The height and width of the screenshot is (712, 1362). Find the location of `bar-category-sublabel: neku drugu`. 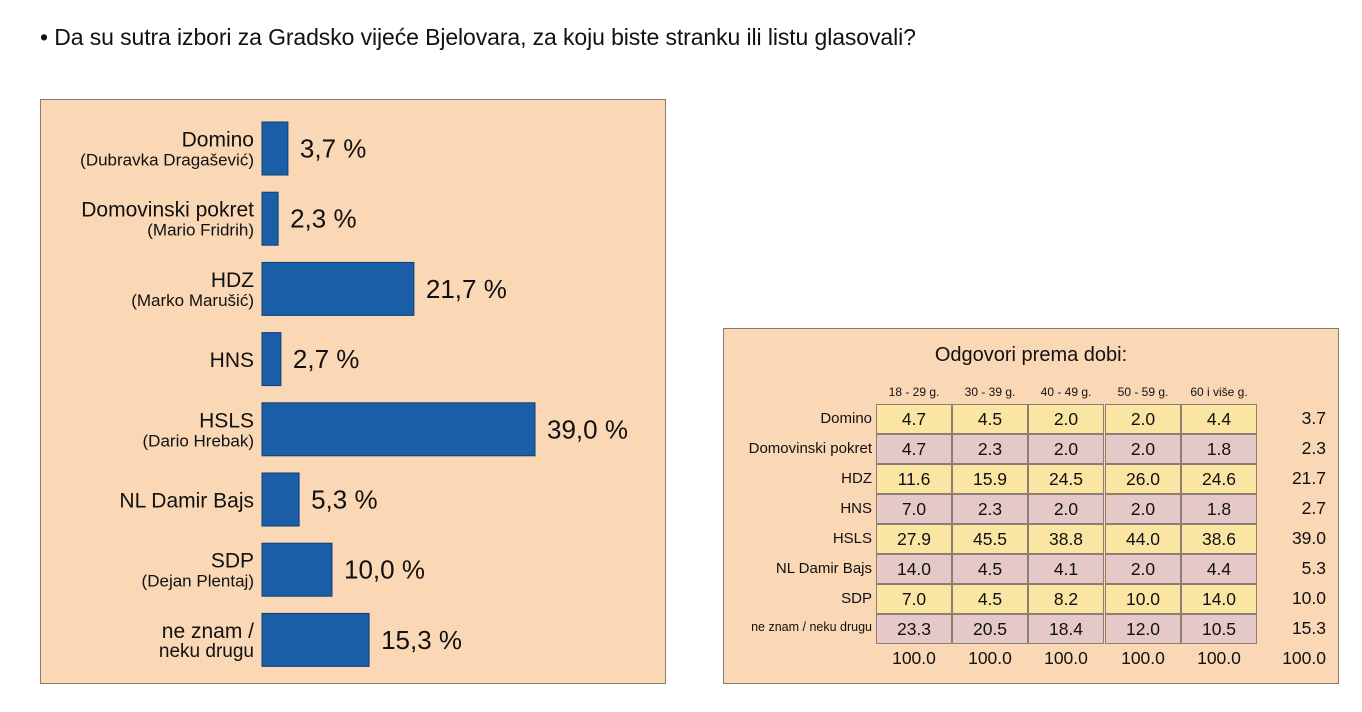

bar-category-sublabel: neku drugu is located at coordinates (206, 651).